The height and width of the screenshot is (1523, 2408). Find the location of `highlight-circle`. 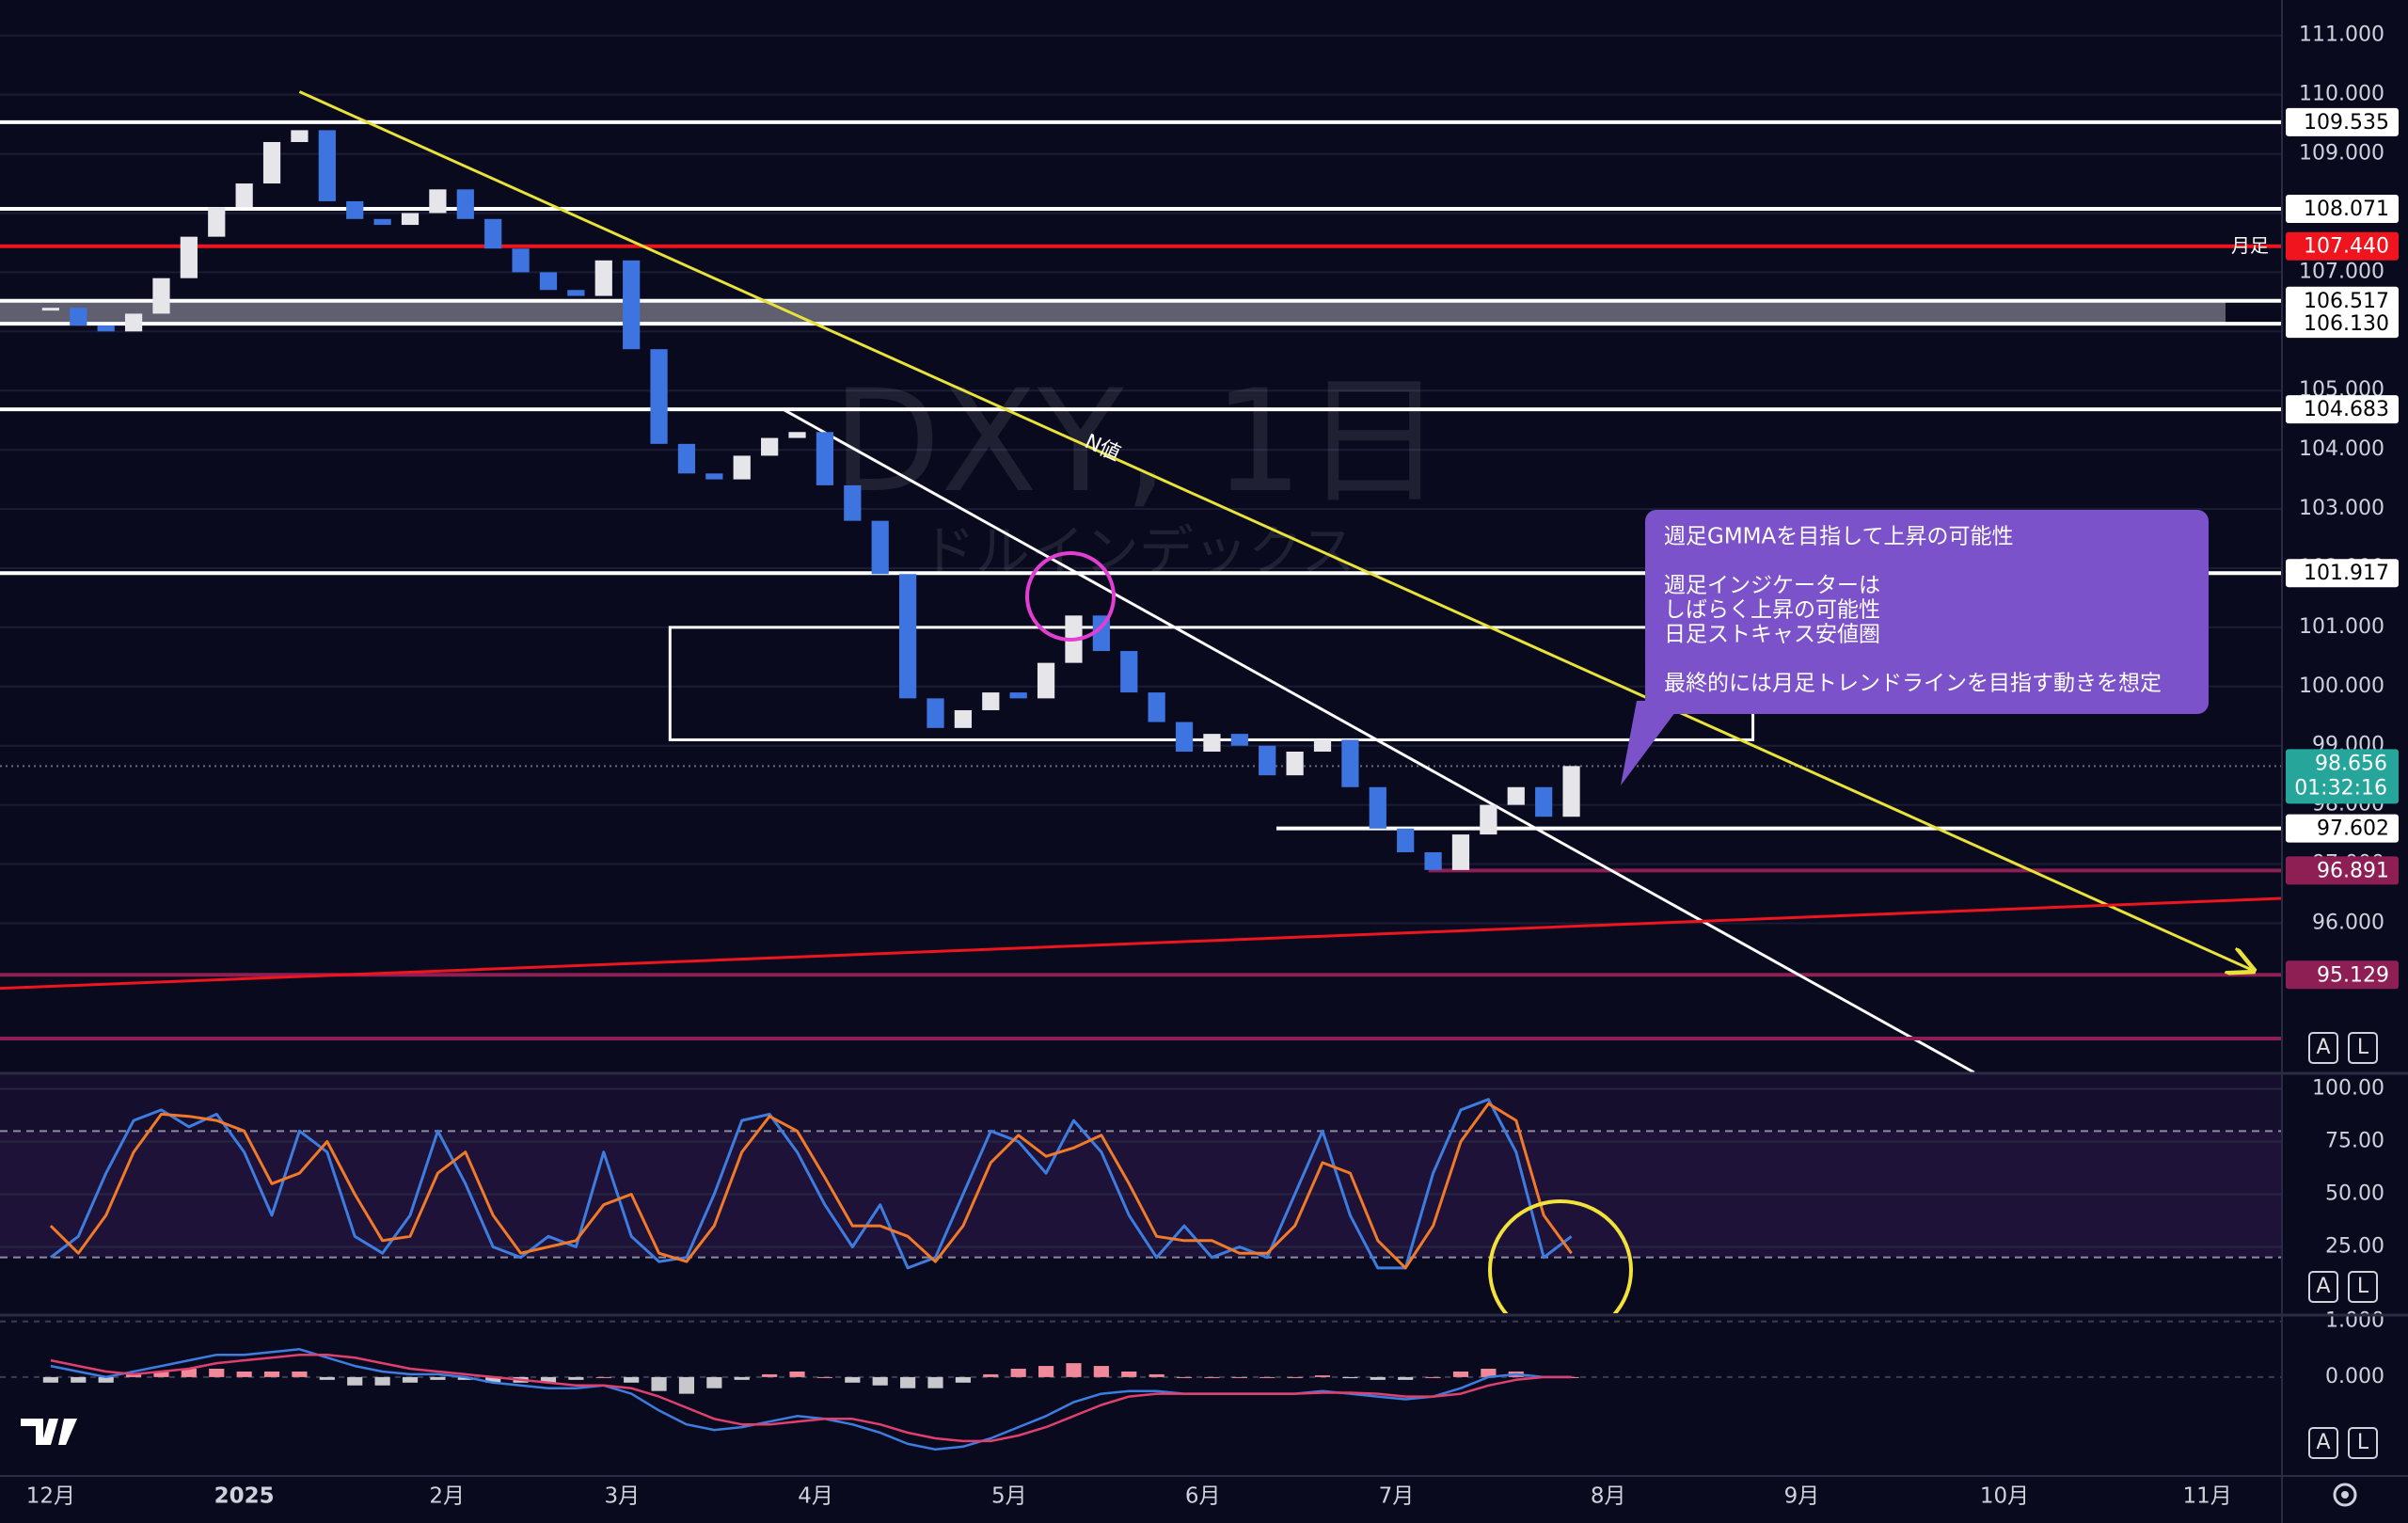

highlight-circle is located at coordinates (1070, 596).